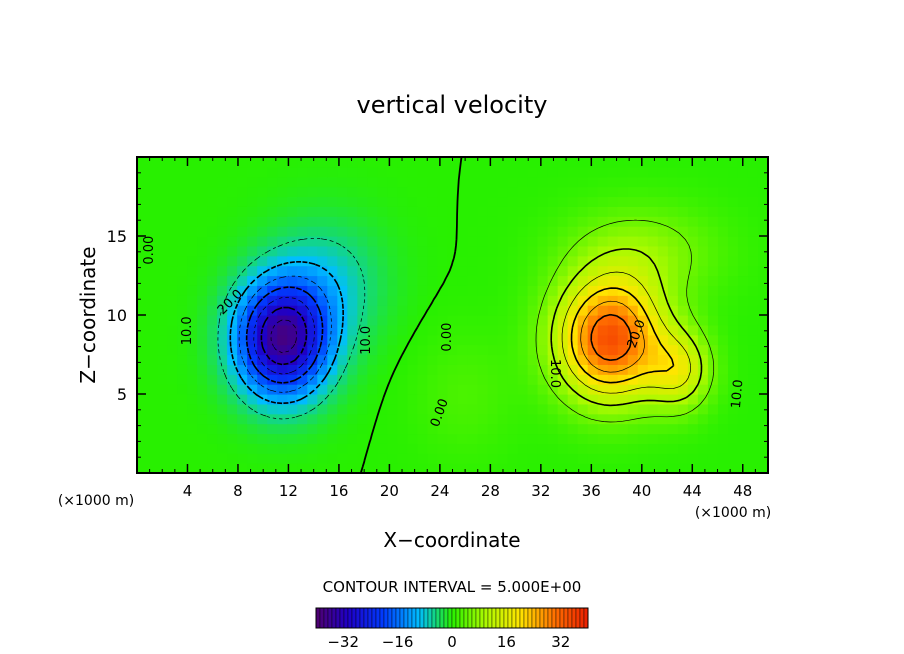 The height and width of the screenshot is (654, 904). Describe the element at coordinates (88, 314) in the screenshot. I see `y-axis-label: Z−coordinate` at that location.